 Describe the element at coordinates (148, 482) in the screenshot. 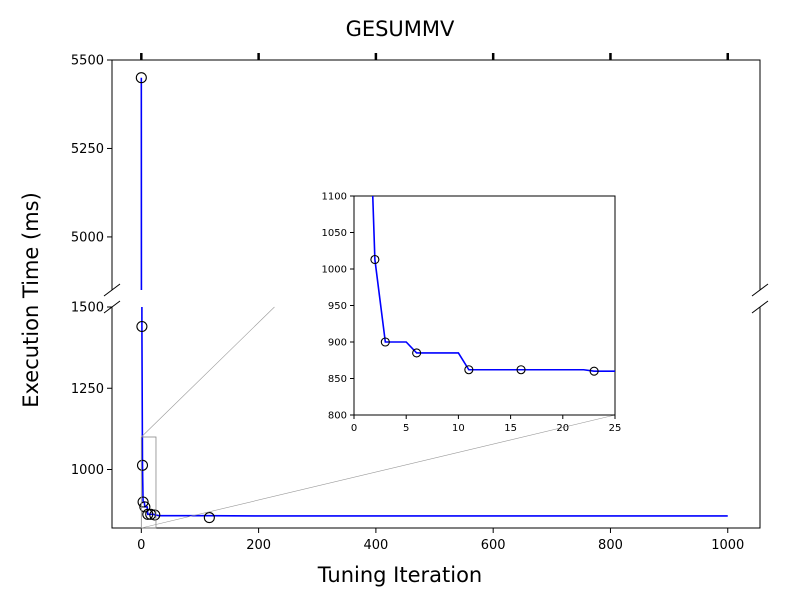

I see `zoom-region-box` at that location.